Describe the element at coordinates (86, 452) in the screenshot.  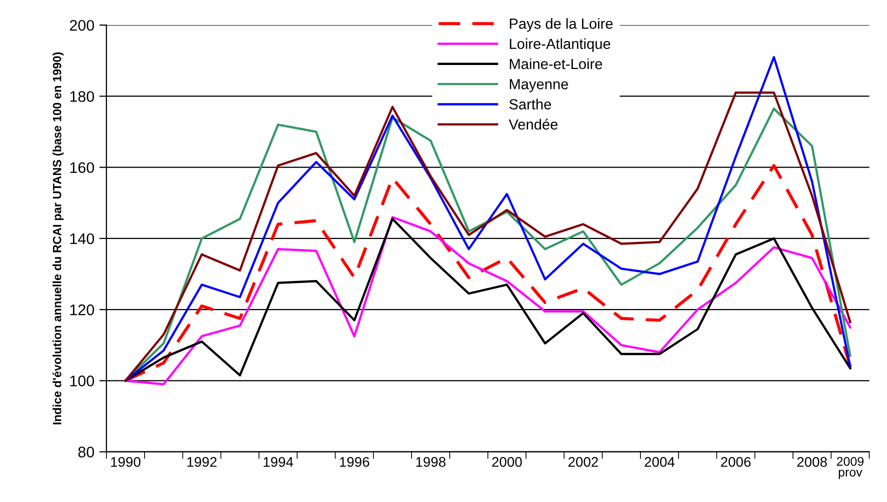
I see `y-tick-label: 80` at that location.